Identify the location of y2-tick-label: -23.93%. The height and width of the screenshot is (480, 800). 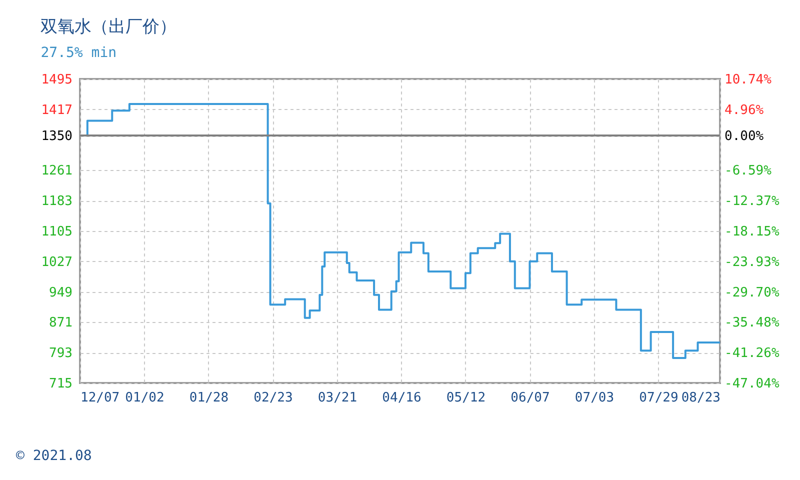
(752, 262).